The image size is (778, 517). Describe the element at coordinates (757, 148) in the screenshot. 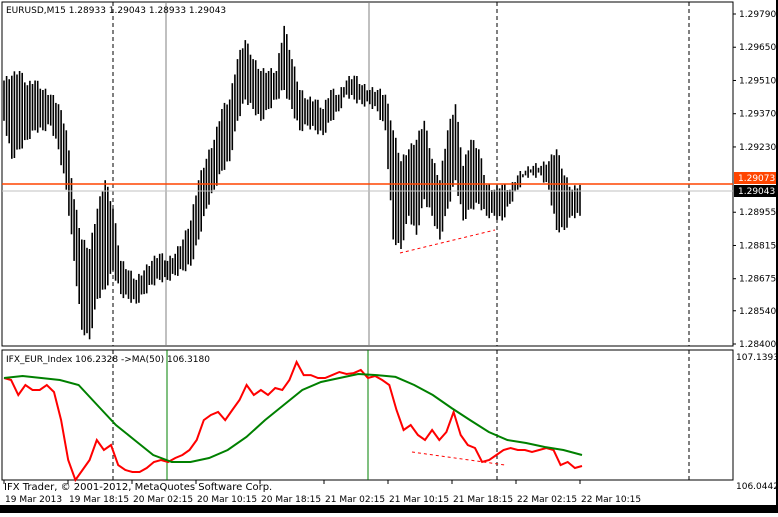

I see `price-tick-label: 1.29230` at that location.